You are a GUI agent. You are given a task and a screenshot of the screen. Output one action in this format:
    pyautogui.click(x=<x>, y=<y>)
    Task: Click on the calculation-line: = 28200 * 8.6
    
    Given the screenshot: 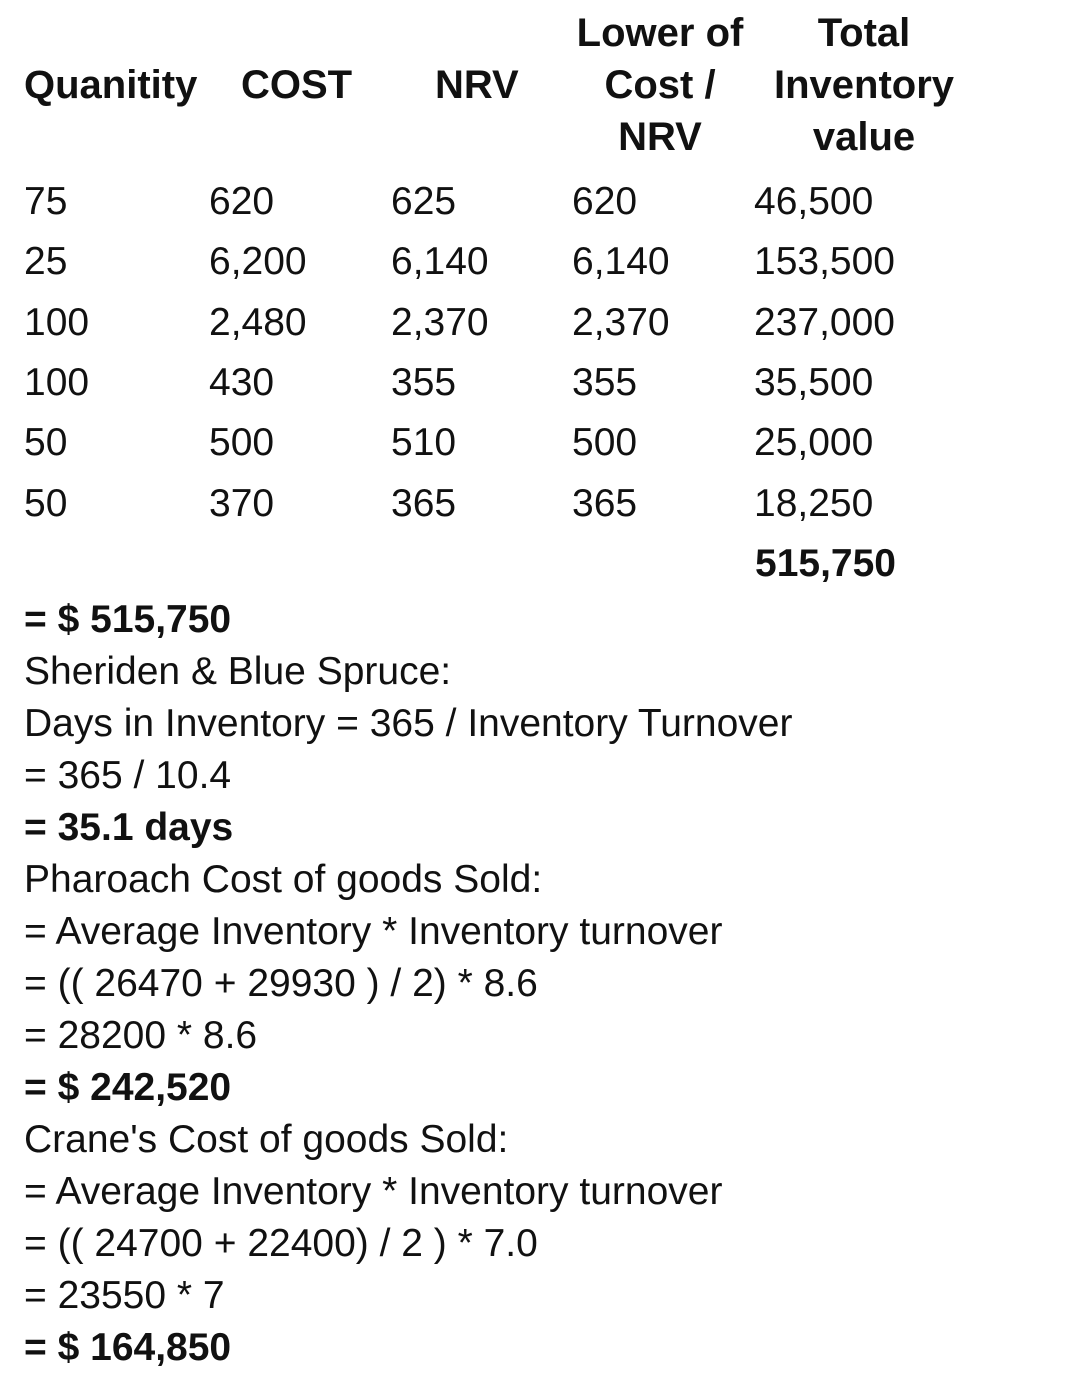 What is the action you would take?
    pyautogui.click(x=141, y=1035)
    